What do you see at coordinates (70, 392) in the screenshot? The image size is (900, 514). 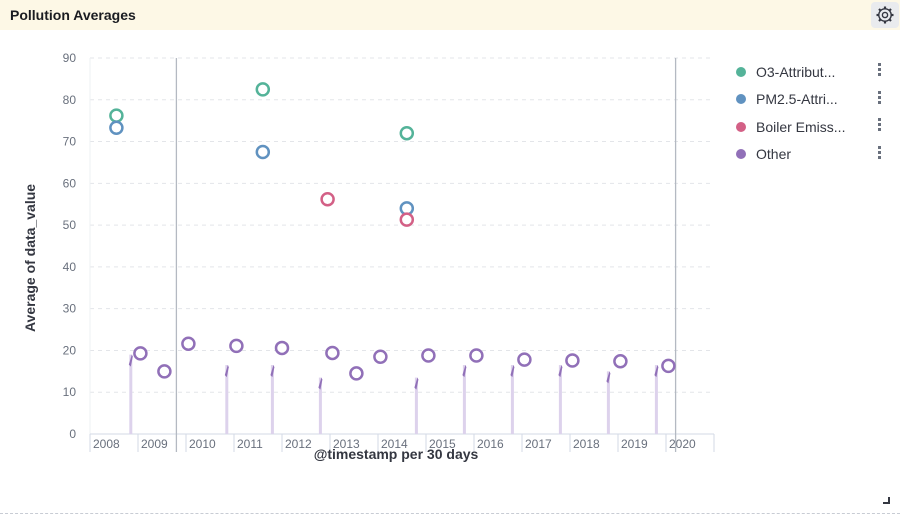 I see `y-tick-label: 10` at bounding box center [70, 392].